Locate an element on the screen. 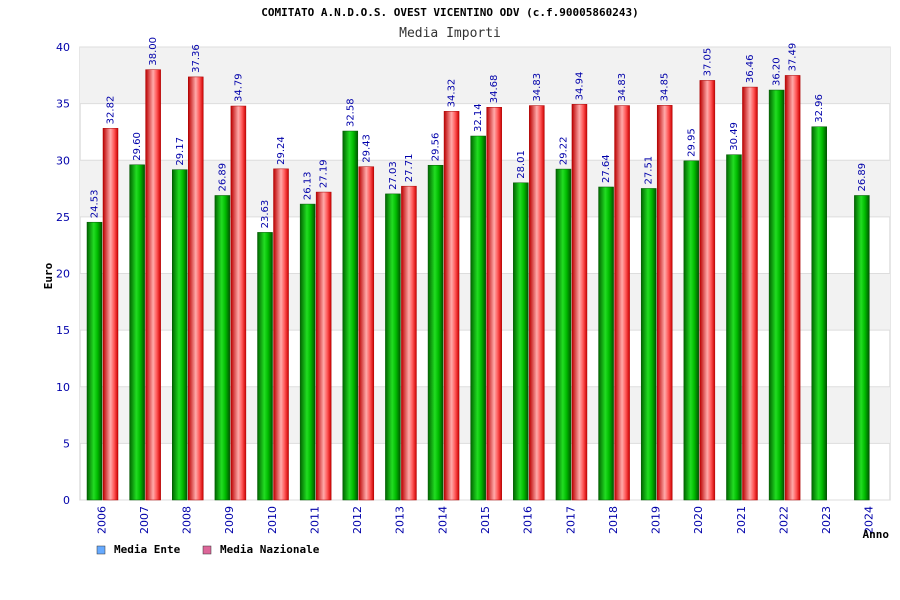  value-label-media-nazionale-2011: 27.19 is located at coordinates (324, 173).